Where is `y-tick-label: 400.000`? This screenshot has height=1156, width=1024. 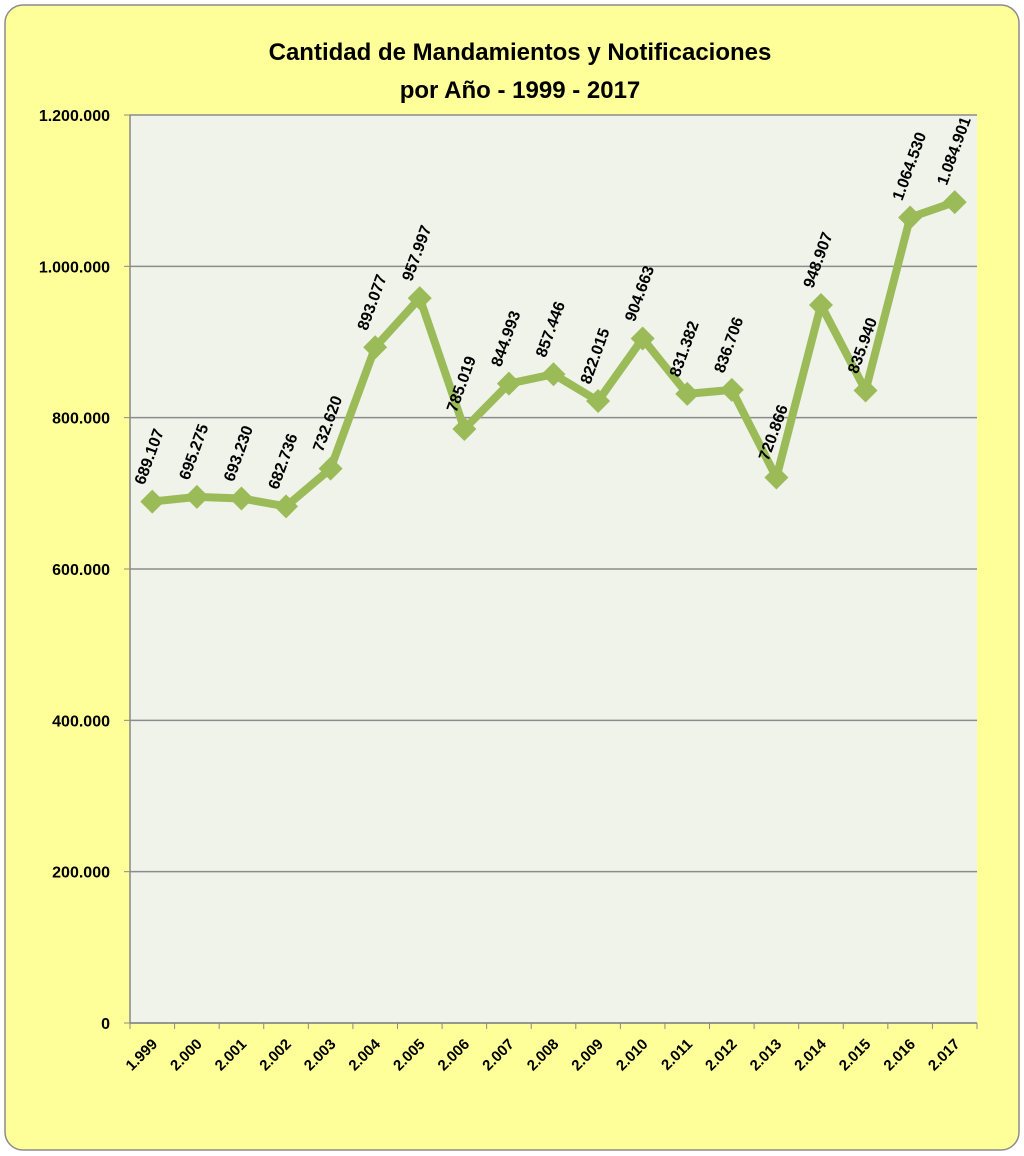 y-tick-label: 400.000 is located at coordinates (81, 721).